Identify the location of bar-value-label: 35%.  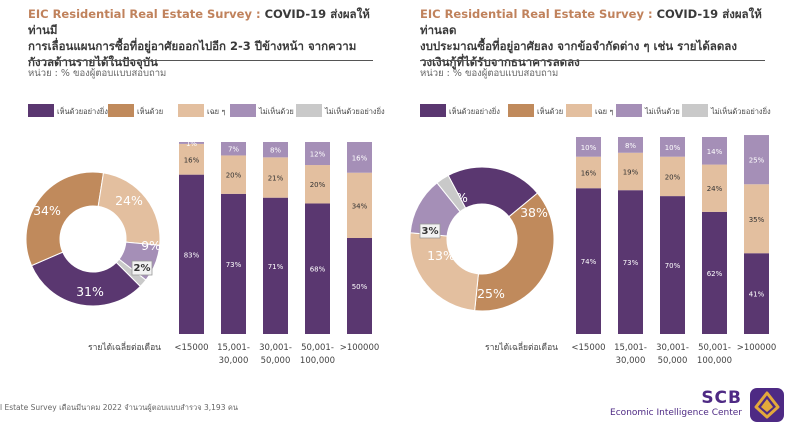
(757, 220).